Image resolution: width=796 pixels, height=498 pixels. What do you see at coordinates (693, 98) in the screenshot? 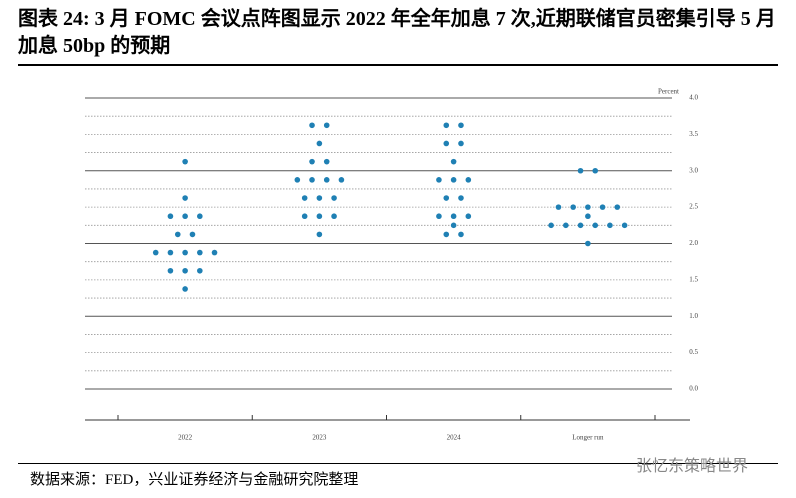
I see `y-tick-label: 4.0` at bounding box center [693, 98].